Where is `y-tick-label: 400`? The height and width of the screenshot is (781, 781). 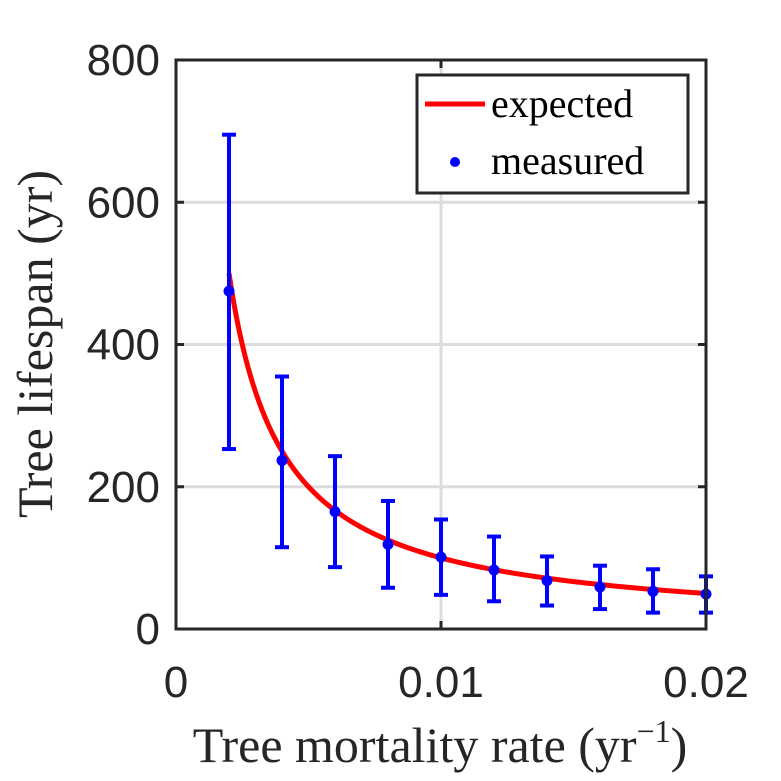
y-tick-label: 400 is located at coordinates (123, 345).